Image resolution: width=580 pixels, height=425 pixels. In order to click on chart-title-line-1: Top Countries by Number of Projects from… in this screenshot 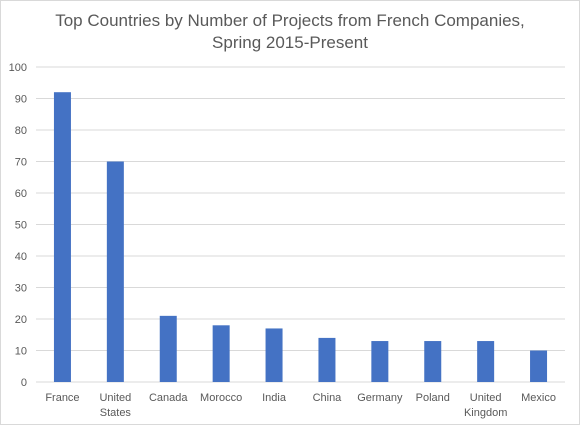, I will do `click(290, 20)`.